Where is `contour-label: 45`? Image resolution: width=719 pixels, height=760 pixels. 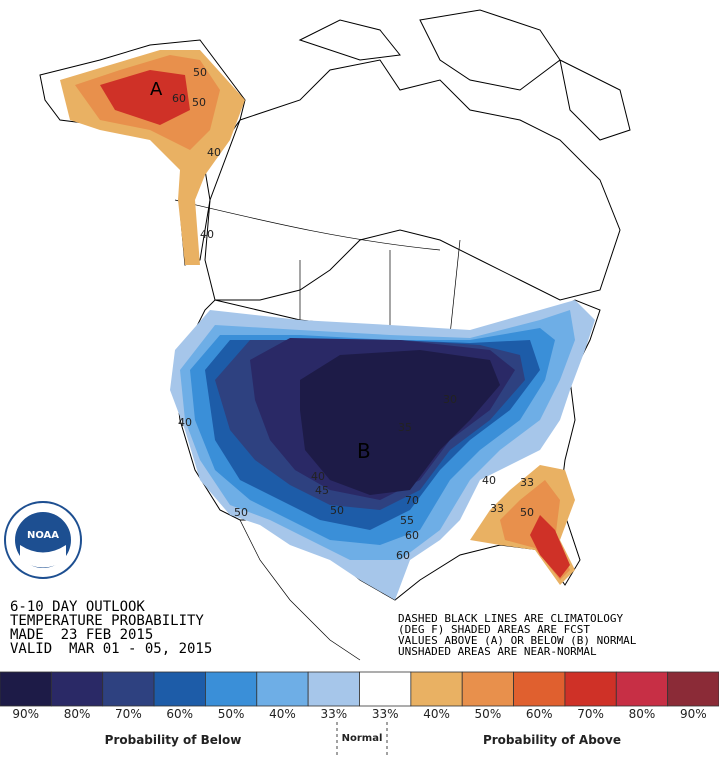 contour-label: 45 is located at coordinates (322, 490).